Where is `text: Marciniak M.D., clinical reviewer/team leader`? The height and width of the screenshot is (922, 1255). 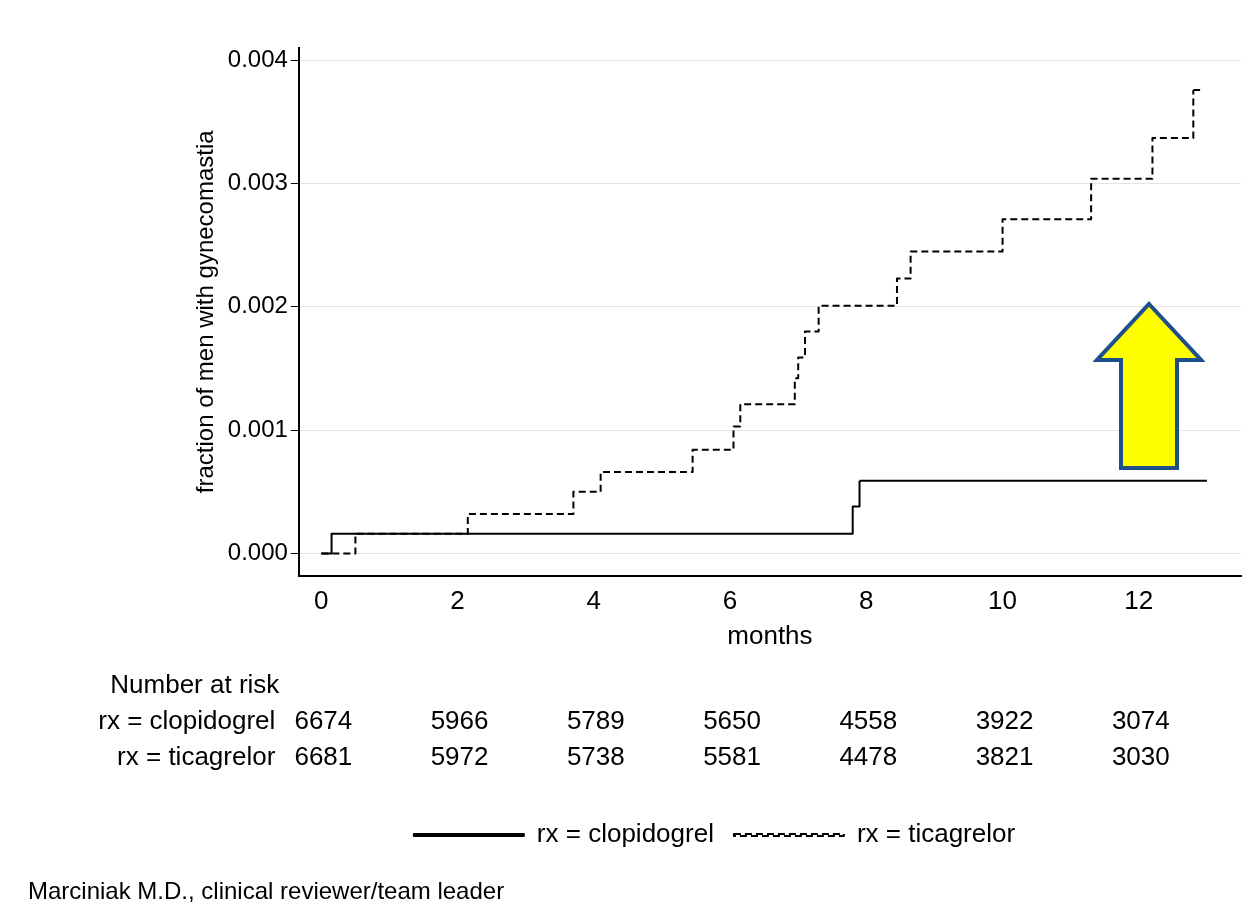 text: Marciniak M.D., clinical reviewer/team leader is located at coordinates (266, 890).